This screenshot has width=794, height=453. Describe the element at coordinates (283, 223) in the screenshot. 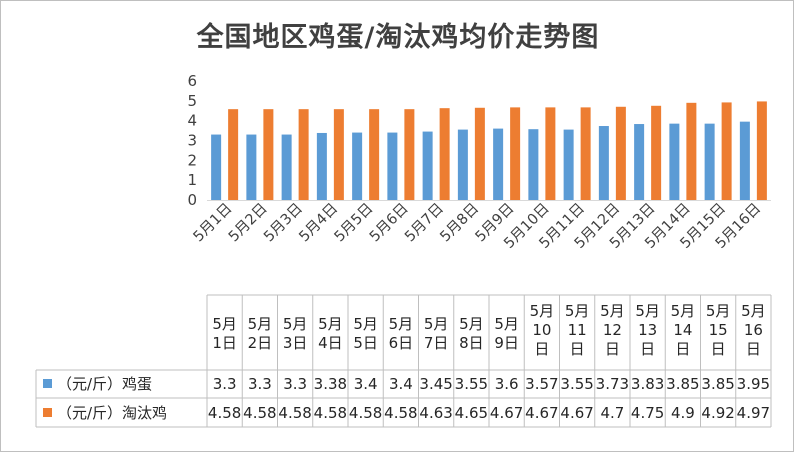

I see `x-tick-label: 5月3日` at that location.